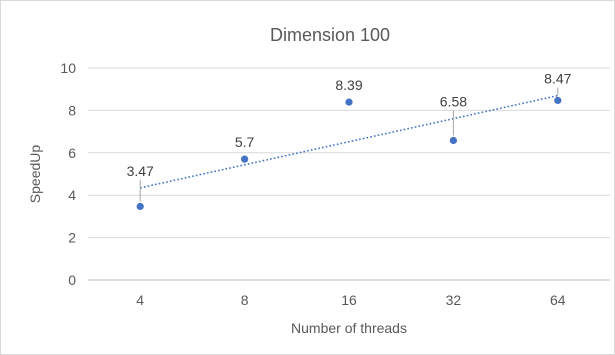 The image size is (615, 355). Describe the element at coordinates (35, 174) in the screenshot. I see `y-axis-title: SpeedUp` at that location.